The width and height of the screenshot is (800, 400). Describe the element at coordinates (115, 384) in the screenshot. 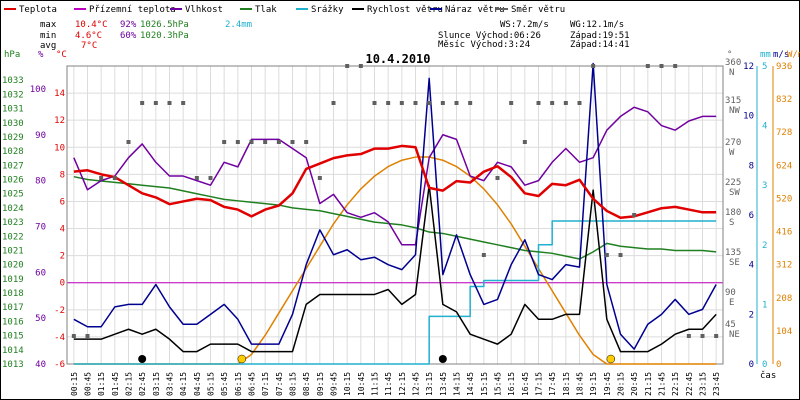

I see `tick-time: 01:45` at that location.